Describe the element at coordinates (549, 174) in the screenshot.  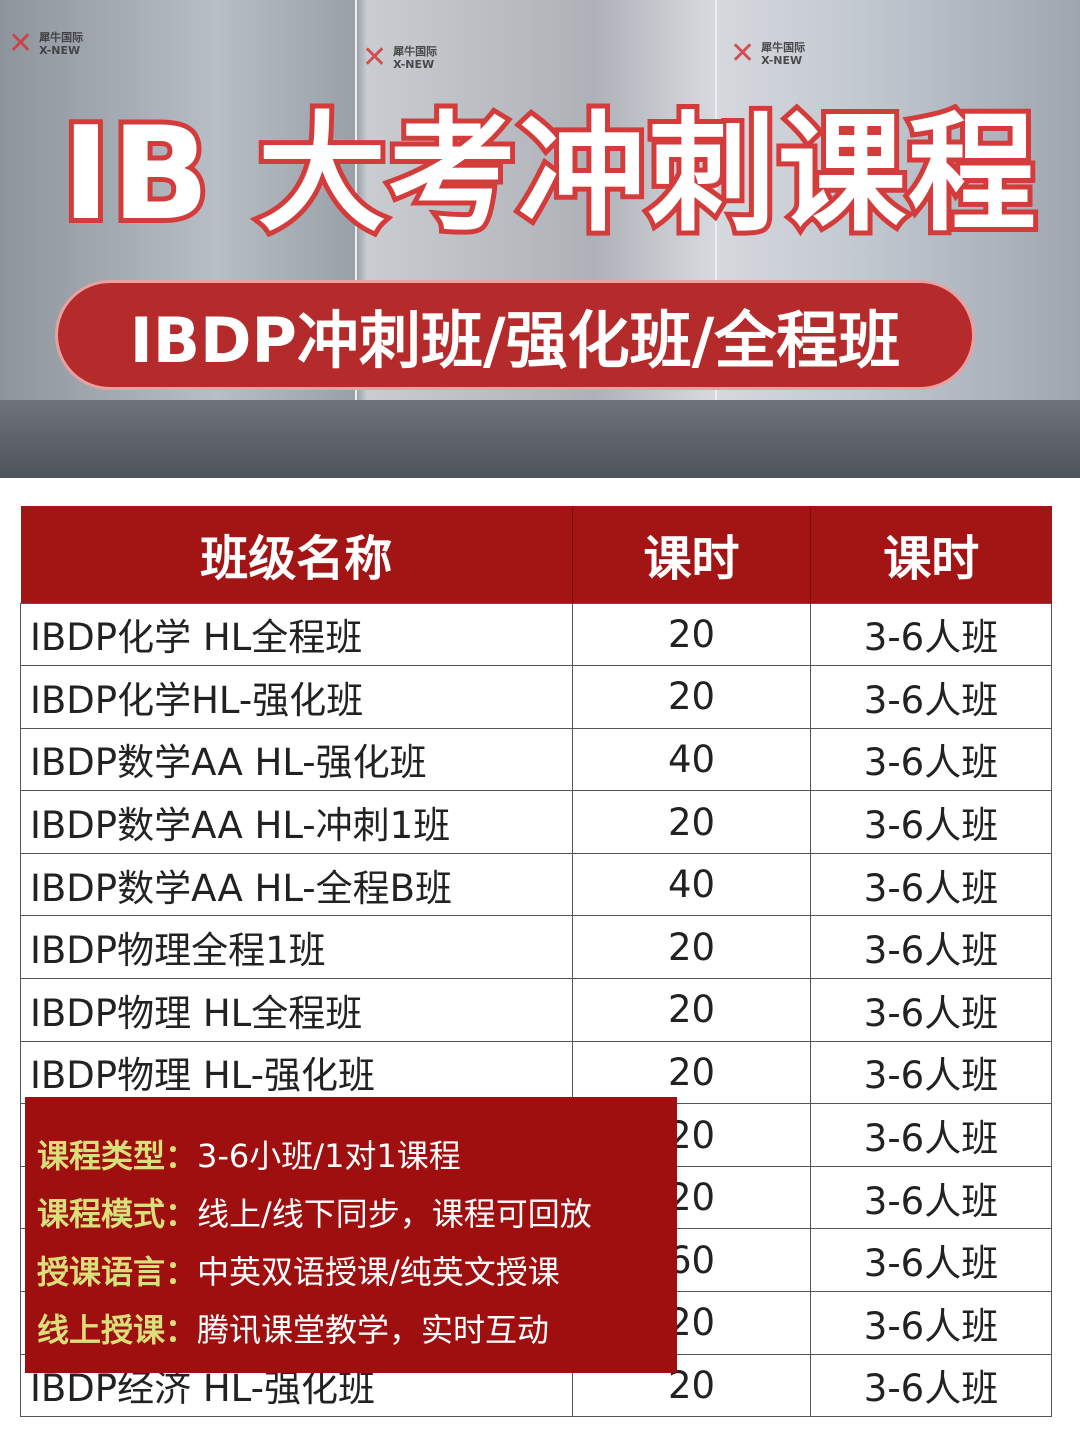
I see `page-title: IB 大考冲刺课程` at that location.